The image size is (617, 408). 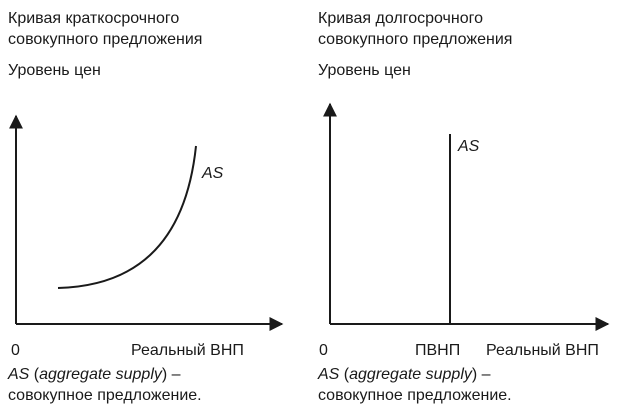 I want to click on left-title-line1: Кривая краткосрочного, so click(x=94, y=18).